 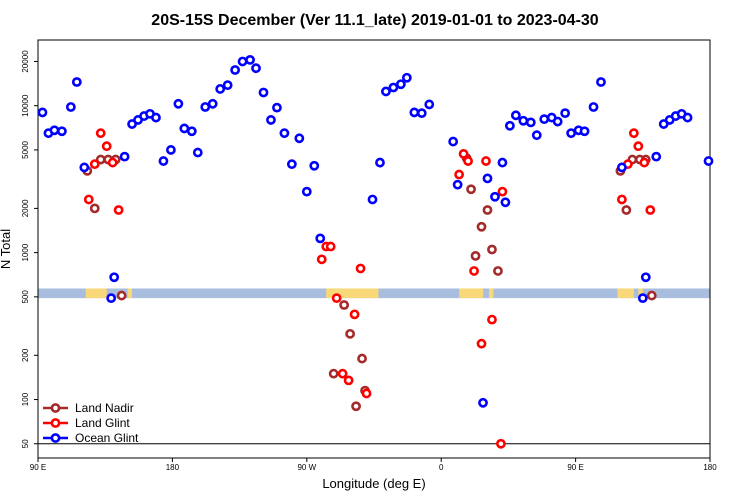 I want to click on x-axis: 90 E 180 90 W 0 90 E 180, so click(x=373, y=465).